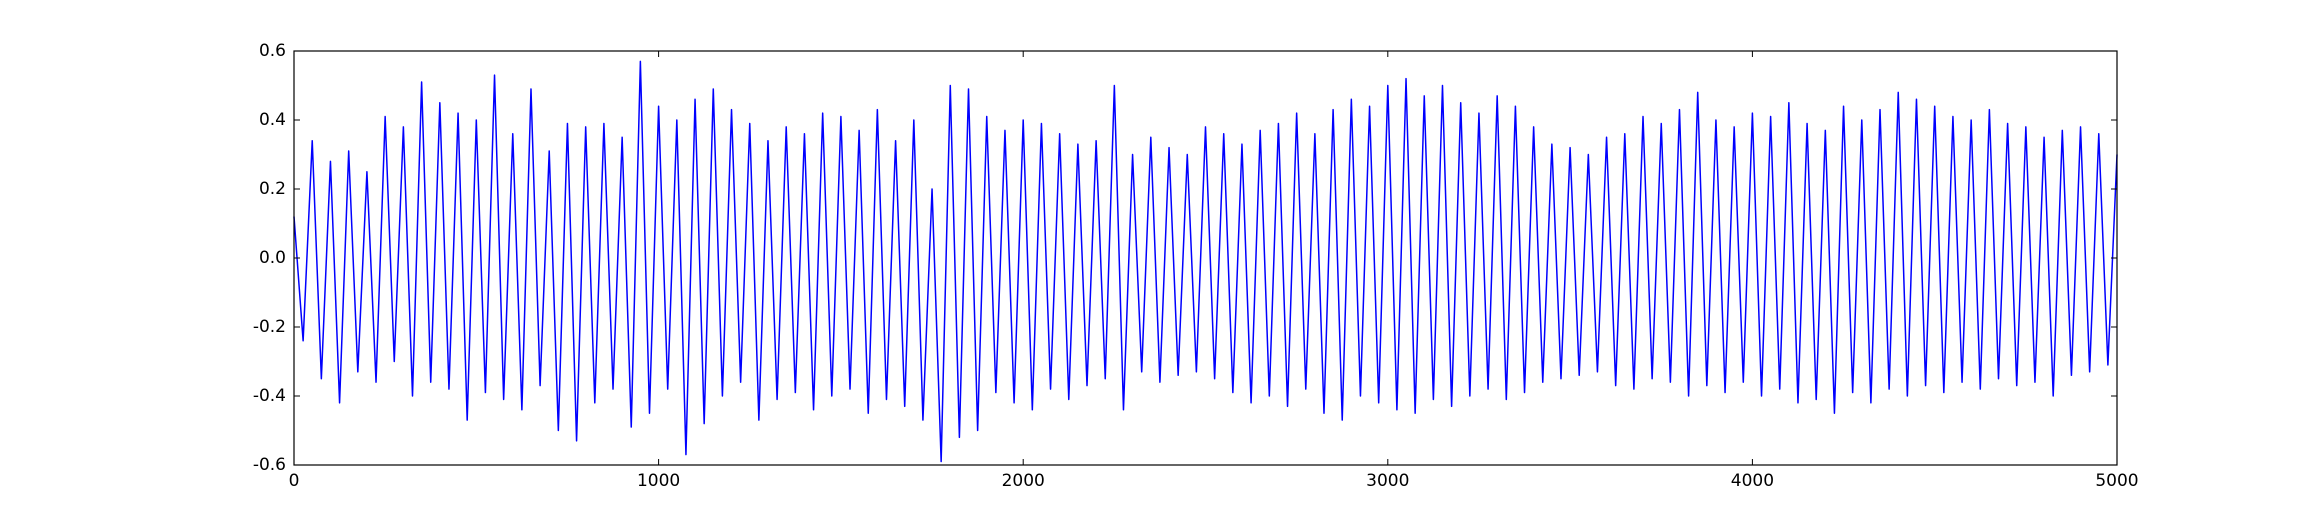 This screenshot has height=512, width=2318. Describe the element at coordinates (269, 396) in the screenshot. I see `y-tick-label: -0.4` at that location.